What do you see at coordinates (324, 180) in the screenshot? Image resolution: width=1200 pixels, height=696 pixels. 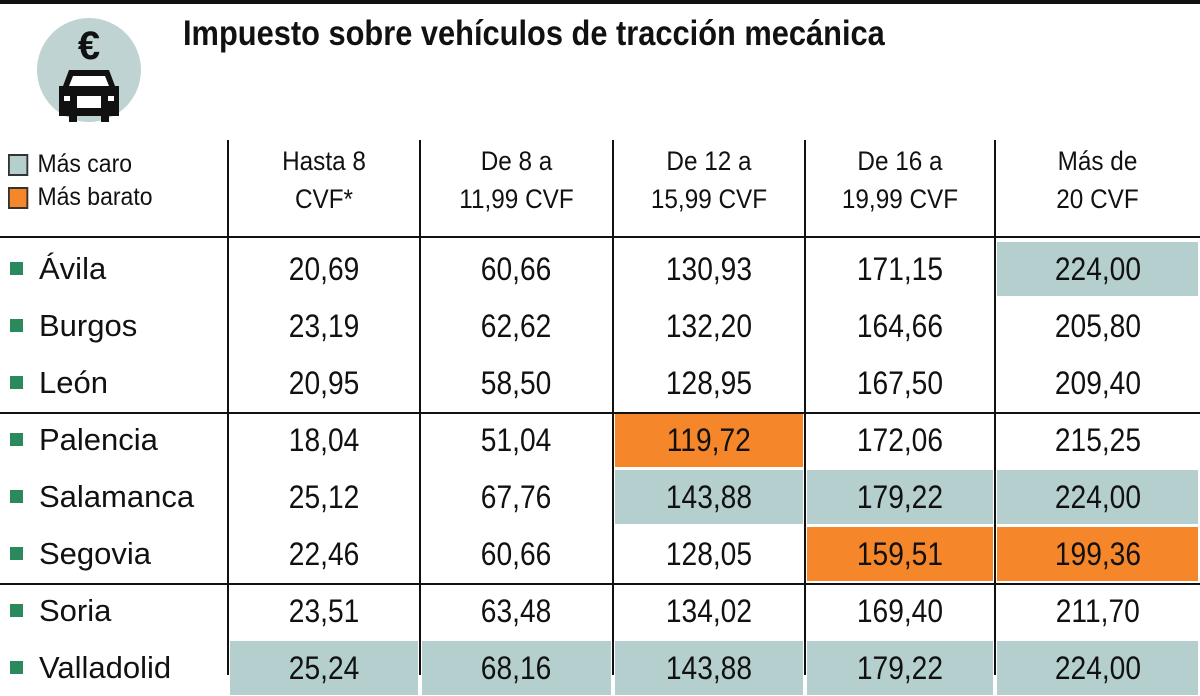 I see `column-header: Hasta 8 CVF*` at bounding box center [324, 180].